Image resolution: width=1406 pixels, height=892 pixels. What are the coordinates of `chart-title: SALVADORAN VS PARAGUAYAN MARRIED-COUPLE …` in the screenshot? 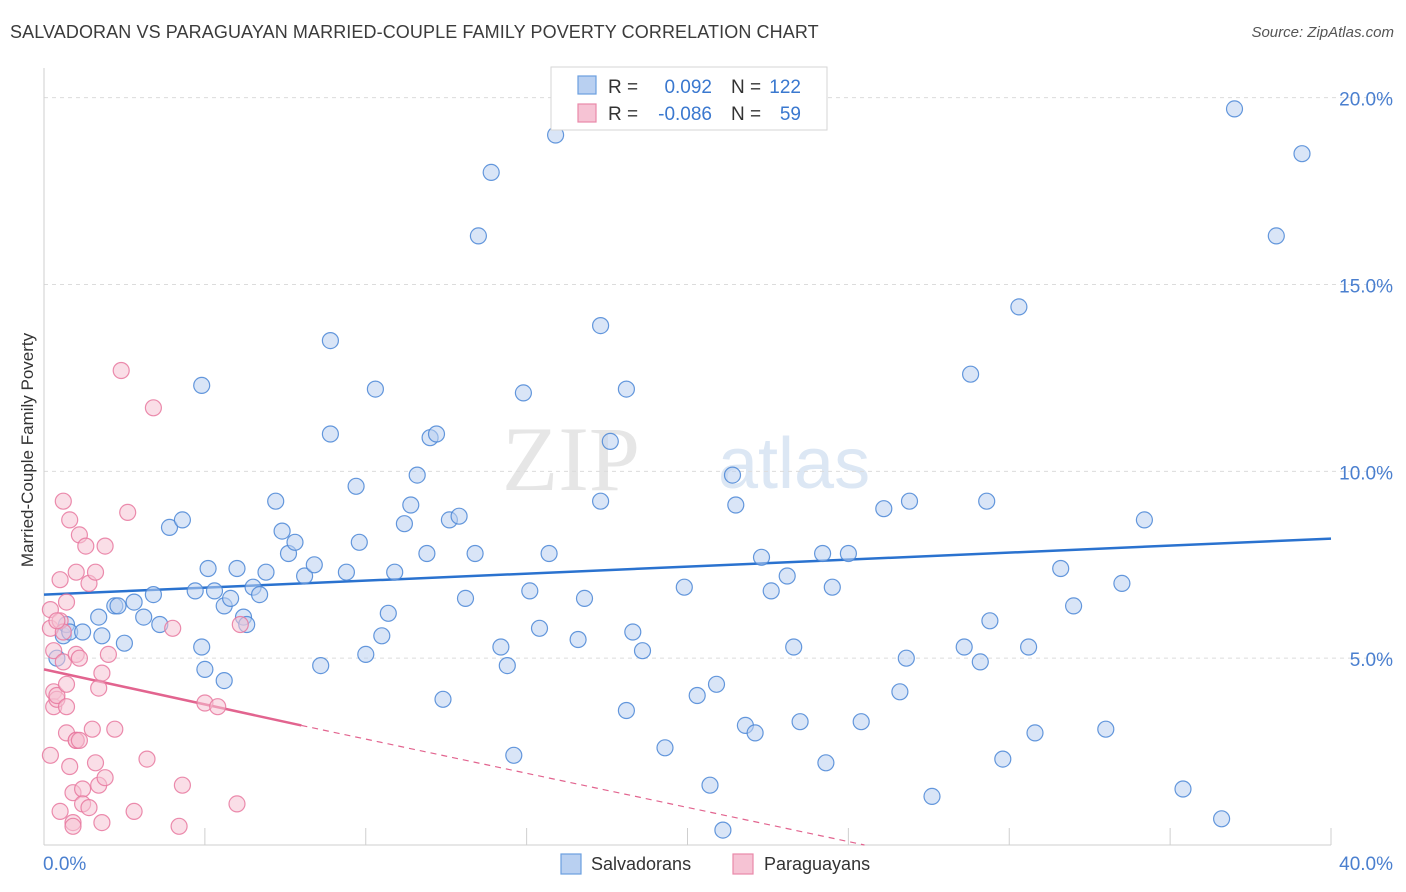 It's located at (414, 32).